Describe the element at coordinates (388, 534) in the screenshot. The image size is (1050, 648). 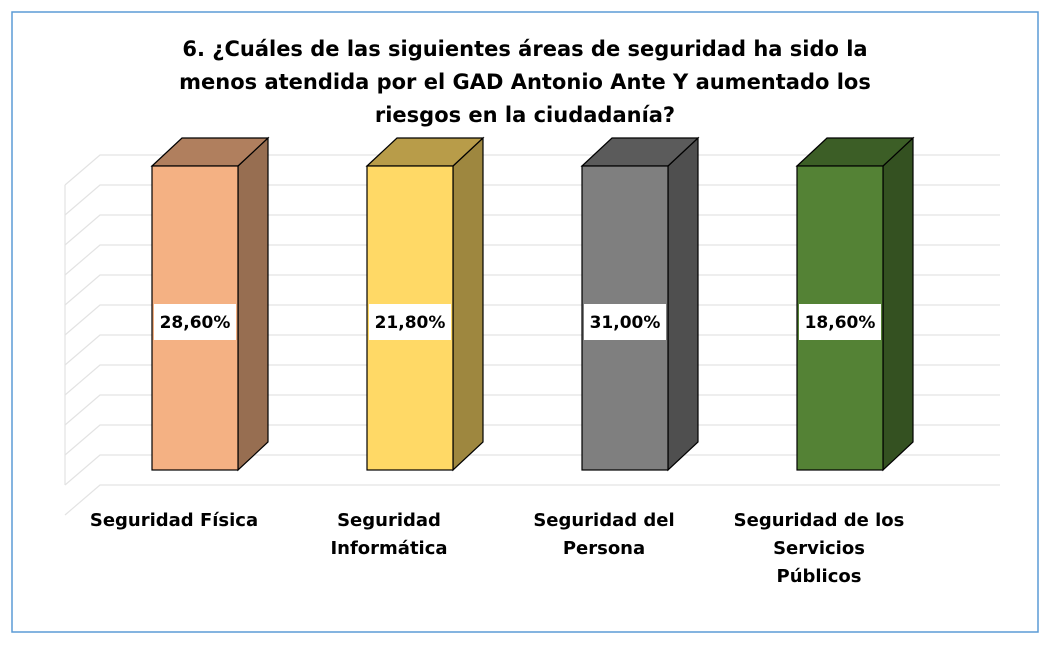
I see `x-tick-label: Seguridad Informática` at that location.